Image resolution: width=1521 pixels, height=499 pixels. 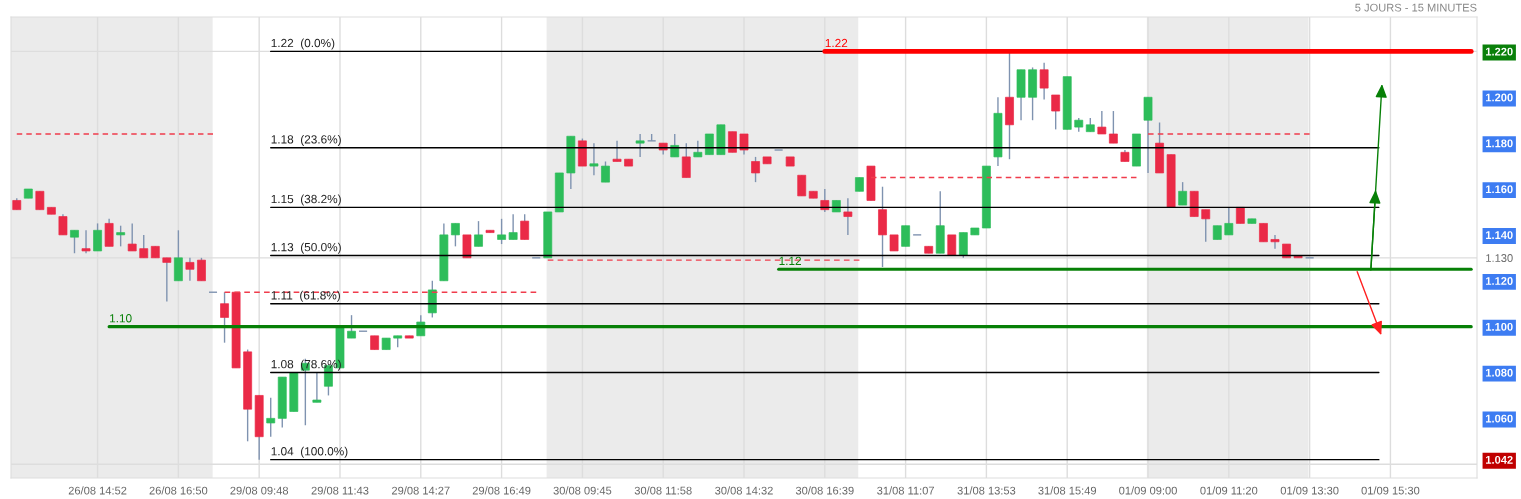 What do you see at coordinates (1499, 326) in the screenshot?
I see `y-tick-label: 1.100` at bounding box center [1499, 326].